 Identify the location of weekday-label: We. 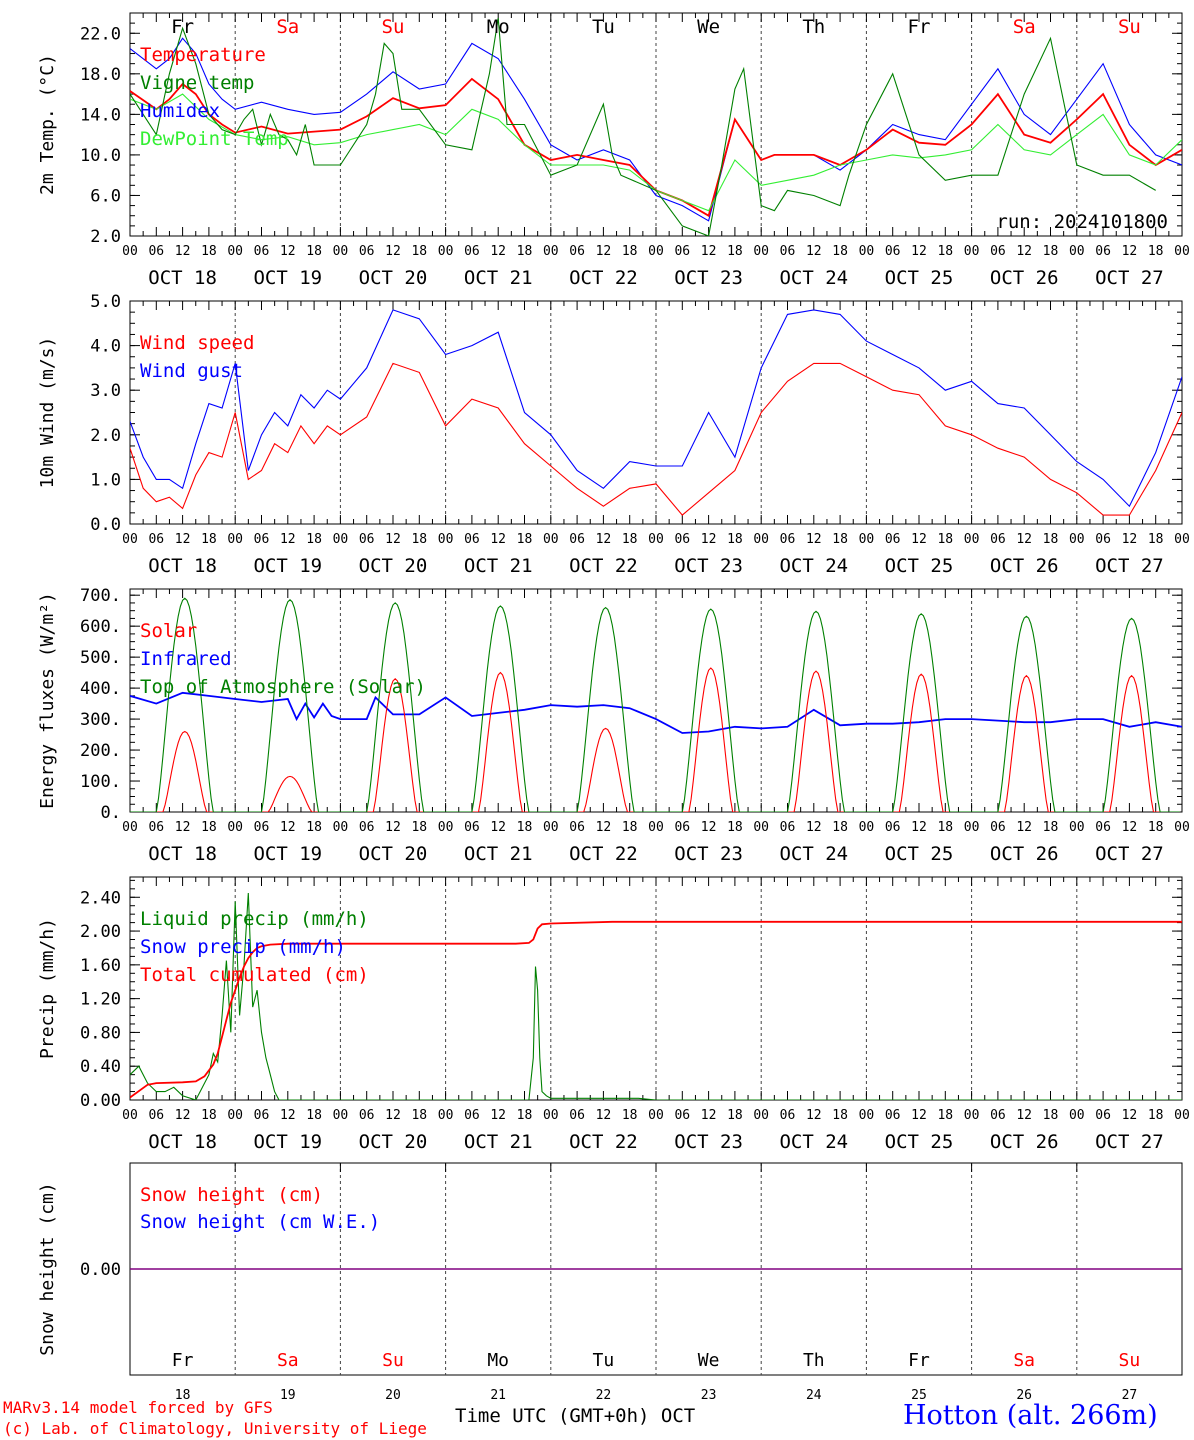
(708, 27).